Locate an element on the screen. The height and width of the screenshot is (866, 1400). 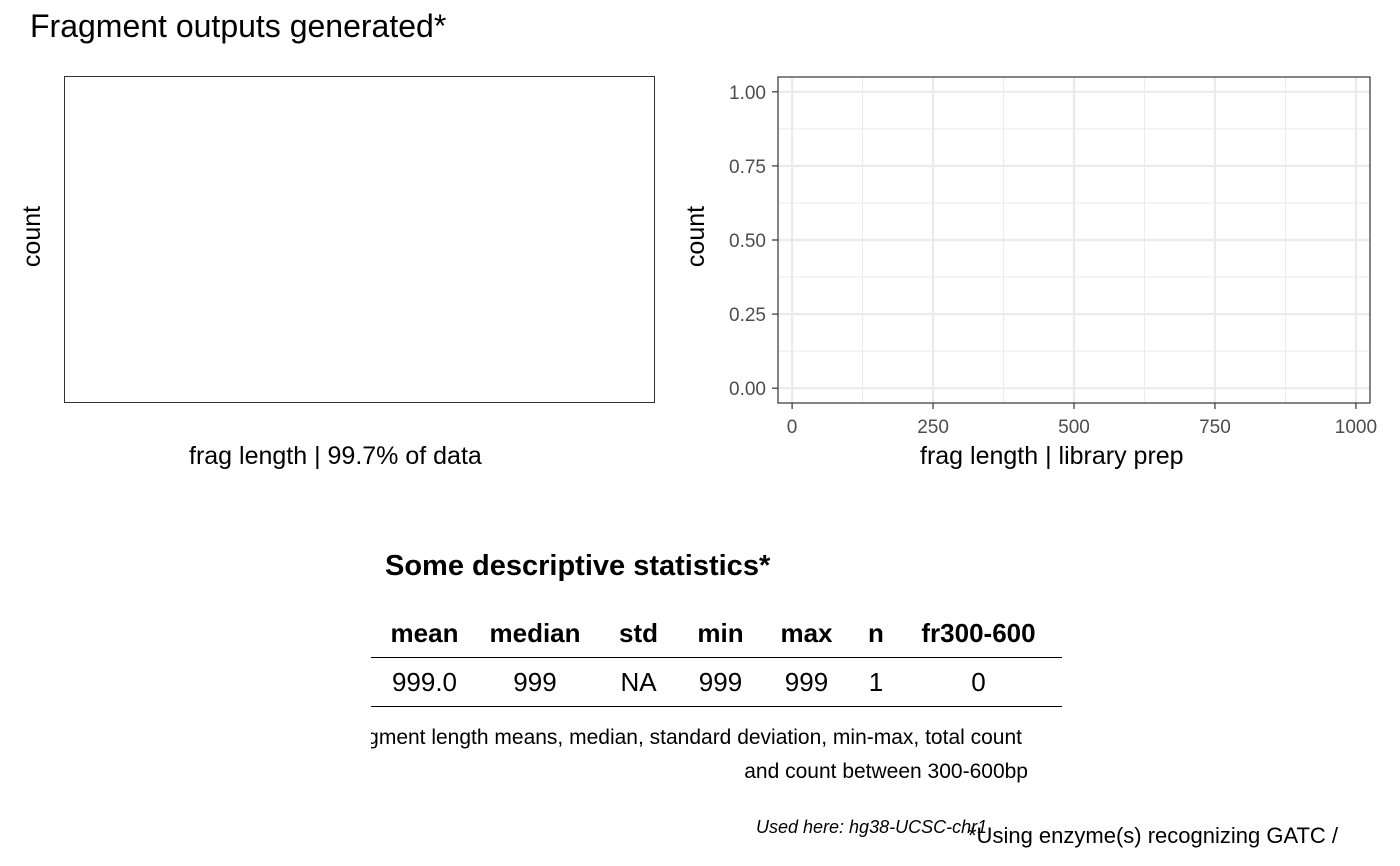
cell-std: NA is located at coordinates (638, 682).